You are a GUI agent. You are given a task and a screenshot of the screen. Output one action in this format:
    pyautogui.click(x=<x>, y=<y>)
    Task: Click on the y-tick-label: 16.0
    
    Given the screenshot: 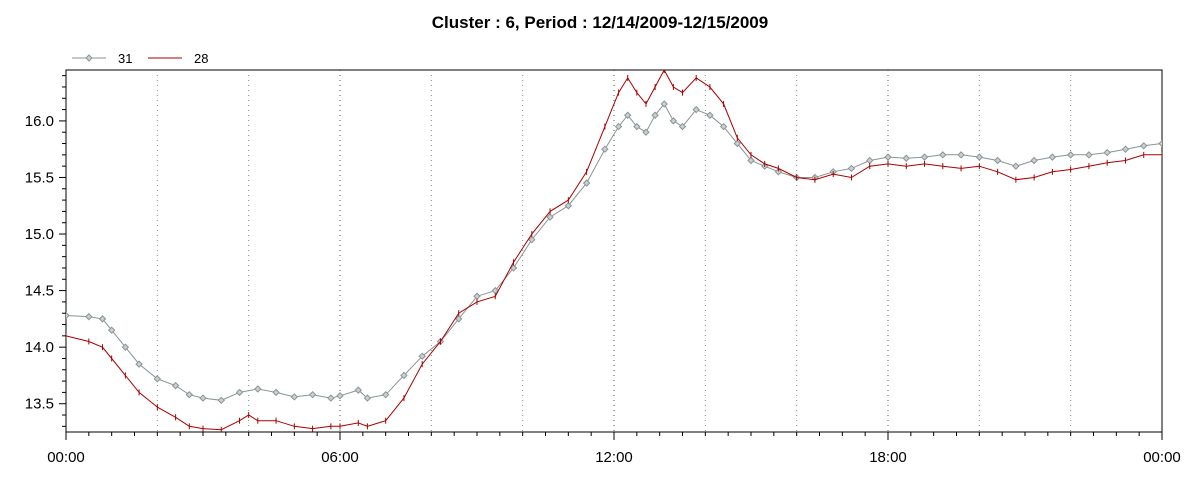 What is the action you would take?
    pyautogui.click(x=39, y=121)
    